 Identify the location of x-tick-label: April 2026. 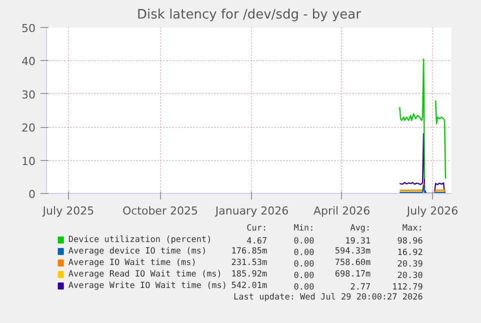
(341, 211).